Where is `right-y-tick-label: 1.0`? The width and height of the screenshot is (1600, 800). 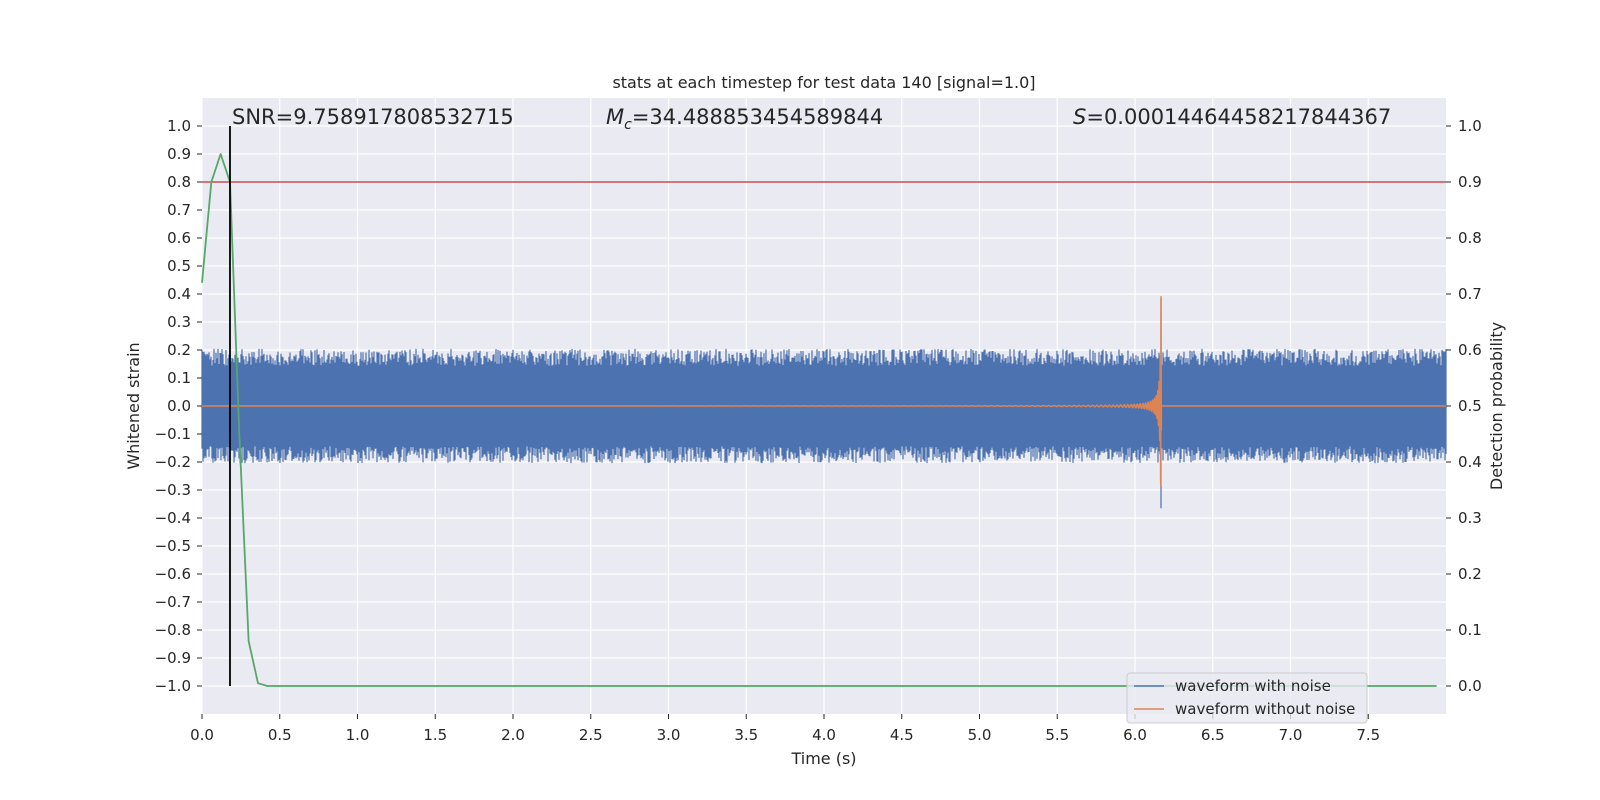
right-y-tick-label: 1.0 is located at coordinates (1470, 126).